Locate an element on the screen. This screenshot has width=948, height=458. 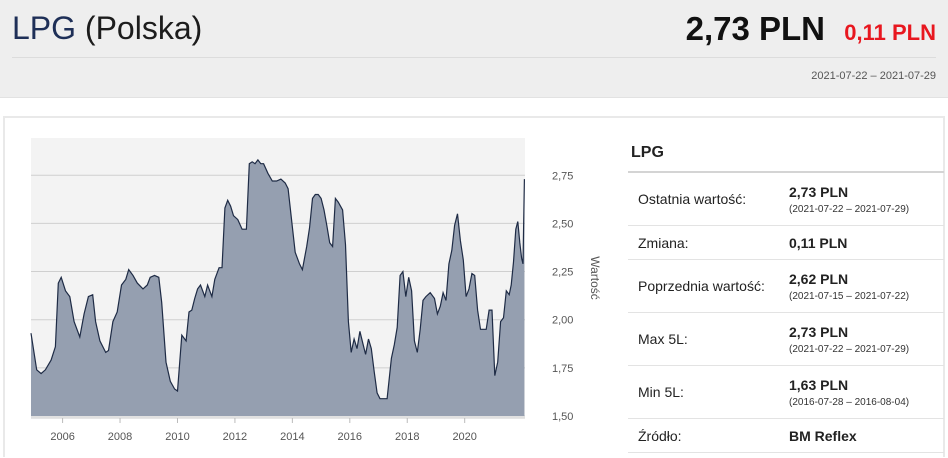
x-tick-label: 2012 is located at coordinates (235, 437).